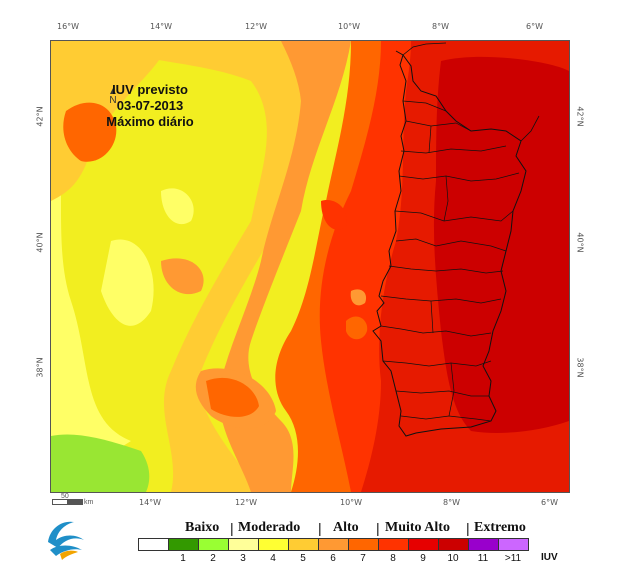 The width and height of the screenshot is (621, 580). What do you see at coordinates (303, 558) in the screenshot?
I see `legend-value: 5` at bounding box center [303, 558].